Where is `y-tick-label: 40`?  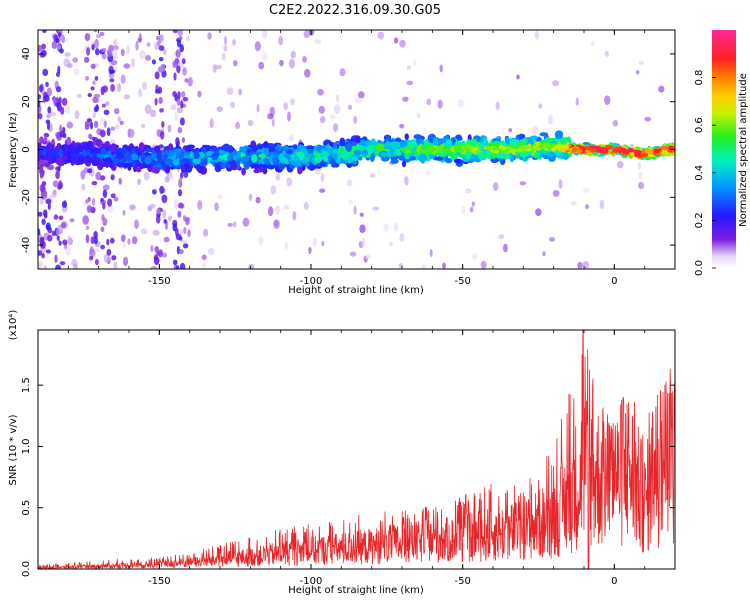 y-tick-label: 40 is located at coordinates (26, 54).